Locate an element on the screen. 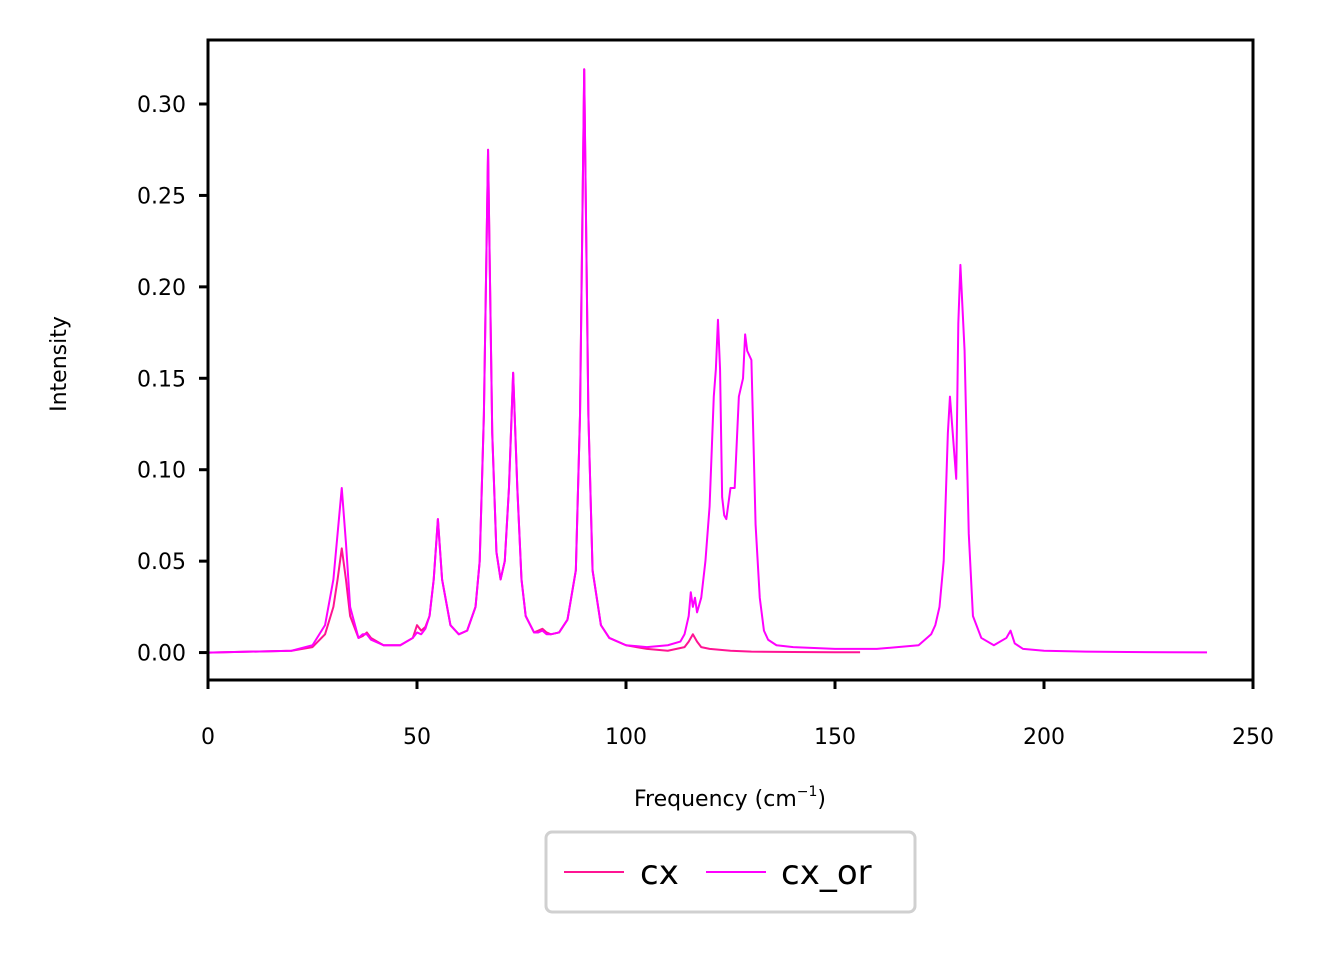  y-tick-label: 0.30 is located at coordinates (161, 105).